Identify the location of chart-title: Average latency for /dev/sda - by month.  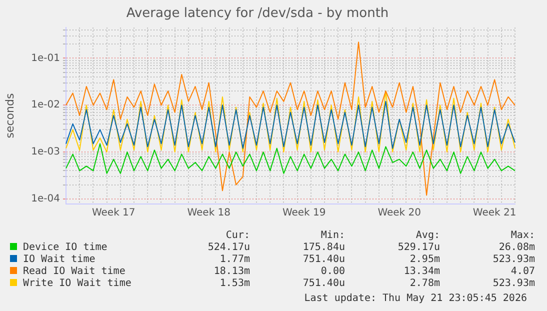
(257, 14).